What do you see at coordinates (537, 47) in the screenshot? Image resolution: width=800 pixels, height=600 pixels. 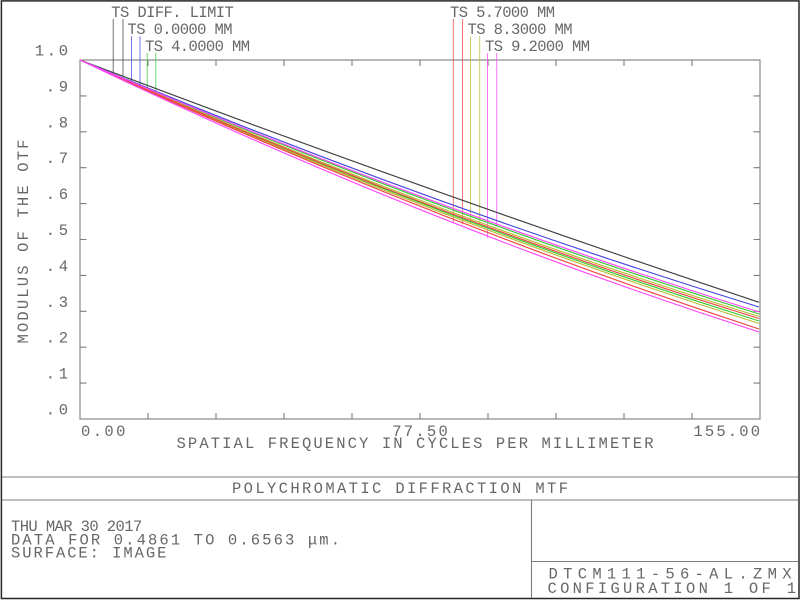 I see `svg-text: TS 9.2000 MM` at bounding box center [537, 47].